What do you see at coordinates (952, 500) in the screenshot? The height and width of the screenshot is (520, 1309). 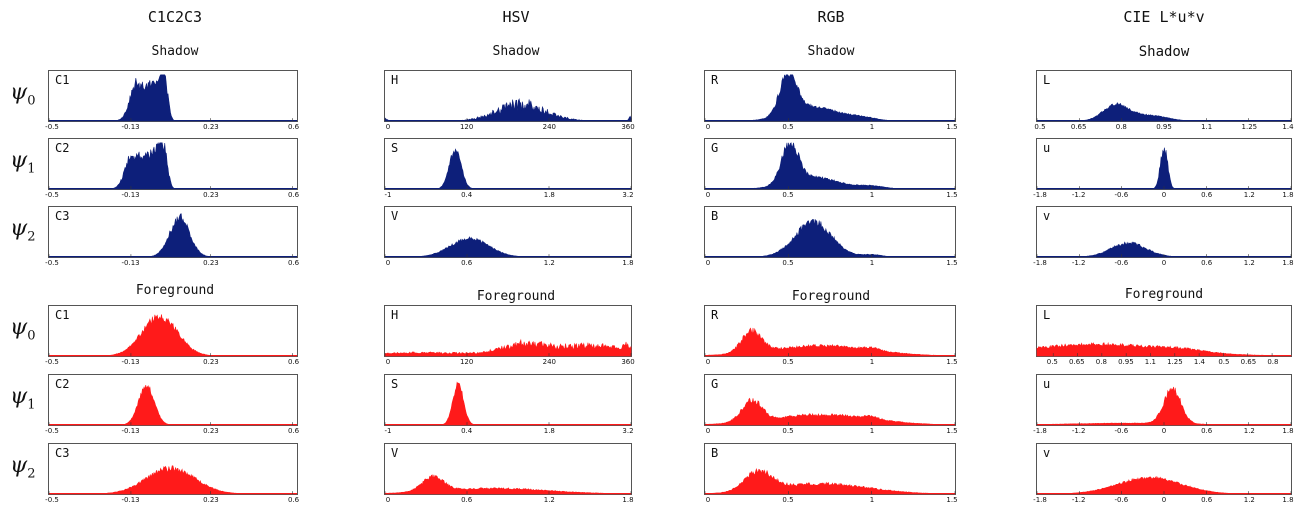 I see `x-tick-label: 1.5` at bounding box center [952, 500].